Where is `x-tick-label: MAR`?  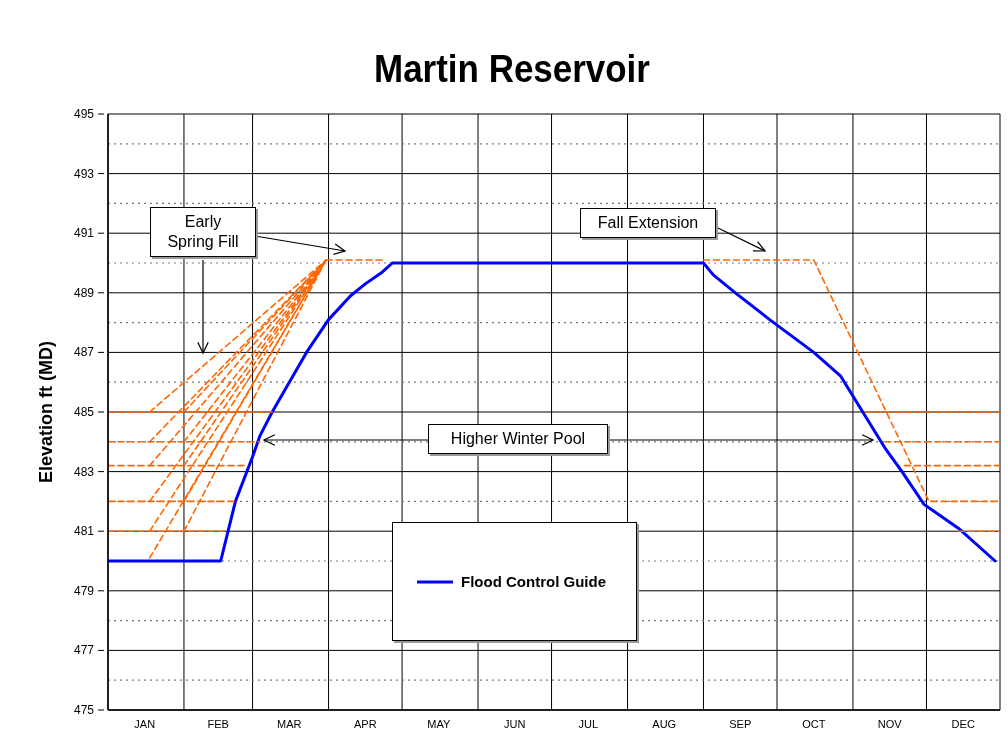 x-tick-label: MAR is located at coordinates (289, 724).